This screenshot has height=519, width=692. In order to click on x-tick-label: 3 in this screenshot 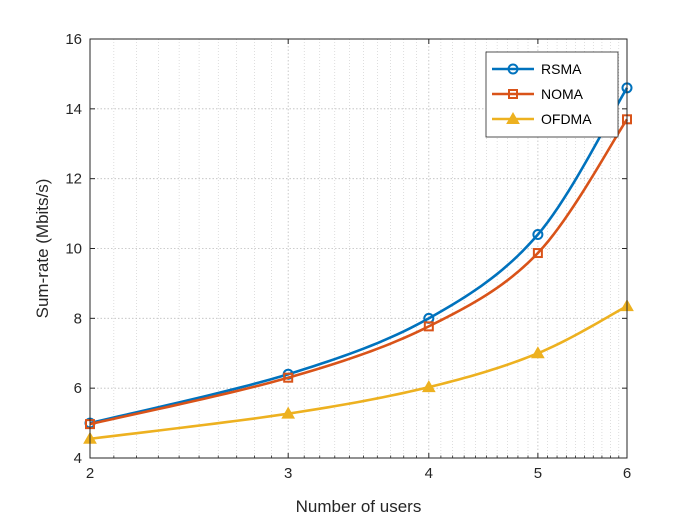, I will do `click(288, 473)`.